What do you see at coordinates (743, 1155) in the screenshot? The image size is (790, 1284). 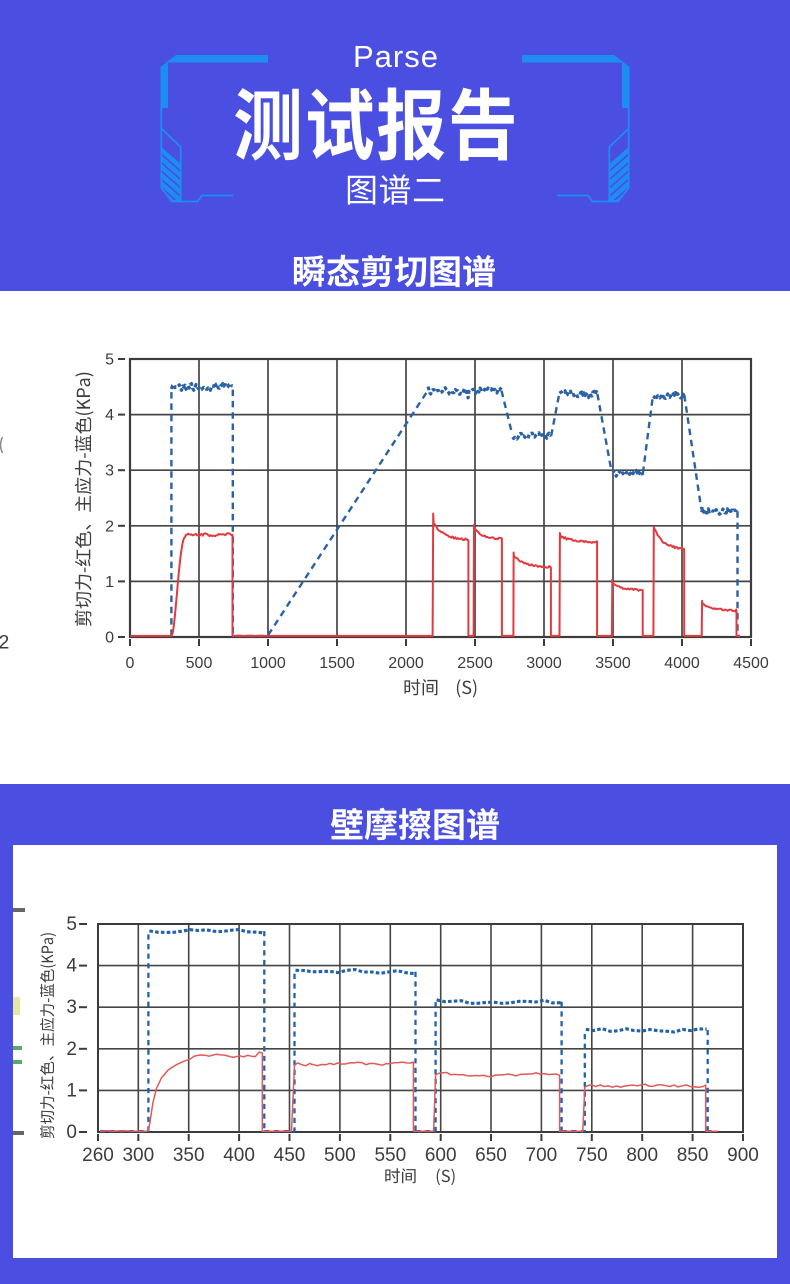 I see `svg-text: 900` at bounding box center [743, 1155].